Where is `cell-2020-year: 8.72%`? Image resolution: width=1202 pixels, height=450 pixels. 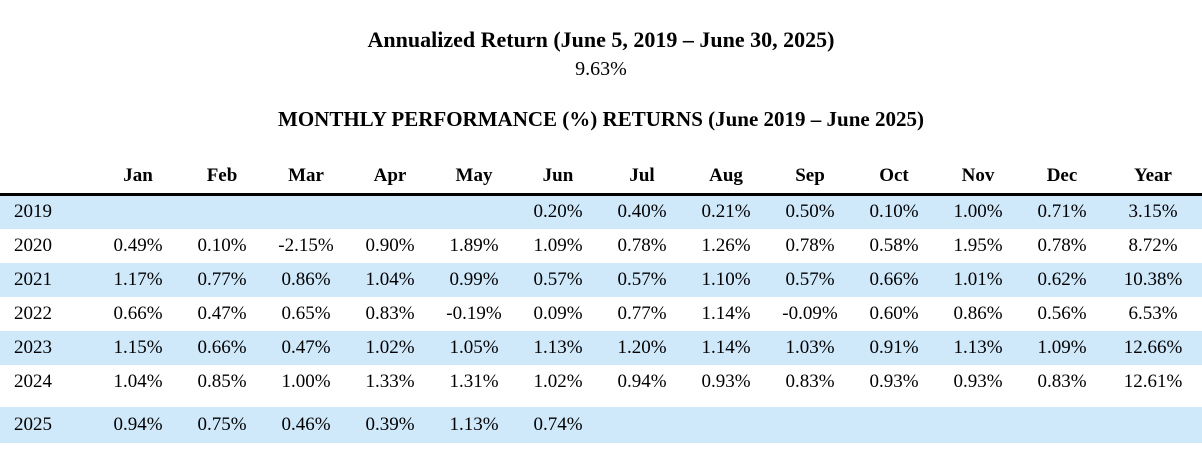
cell-2020-year: 8.72% is located at coordinates (1153, 245).